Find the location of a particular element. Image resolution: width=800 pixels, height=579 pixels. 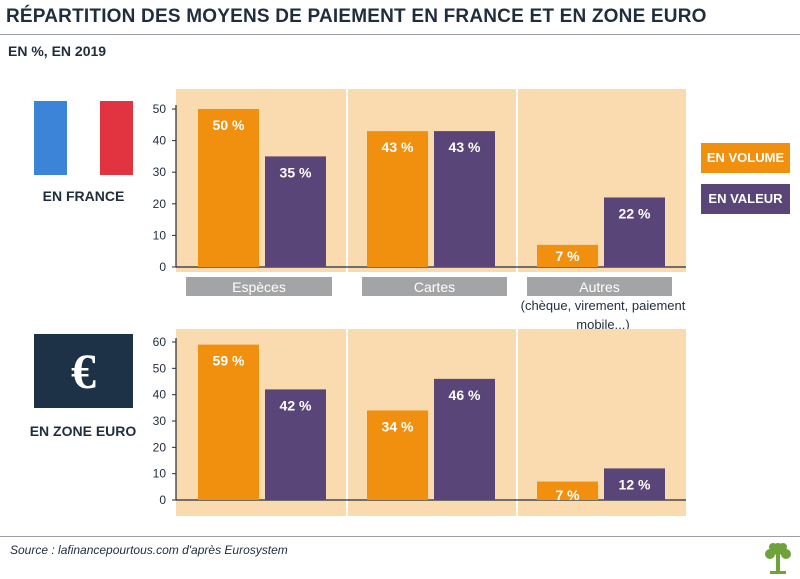

bar-label: 22 % is located at coordinates (635, 213).